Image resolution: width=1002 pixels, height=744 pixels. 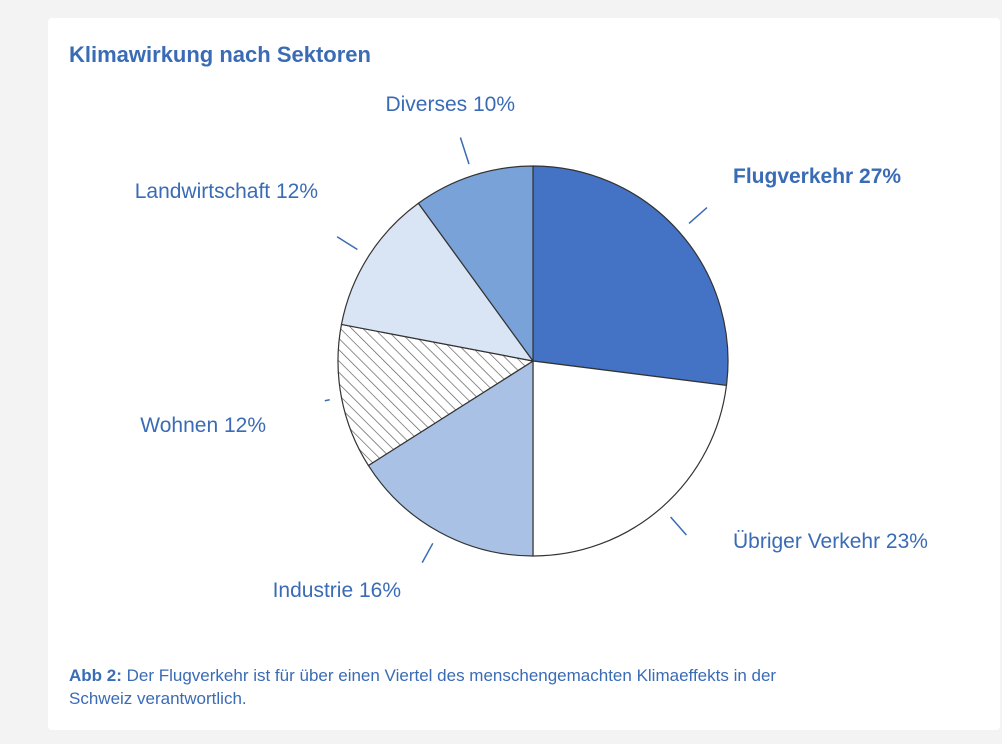 What do you see at coordinates (830, 541) in the screenshot?
I see `slice-label: Übriger Verkehr 23%` at bounding box center [830, 541].